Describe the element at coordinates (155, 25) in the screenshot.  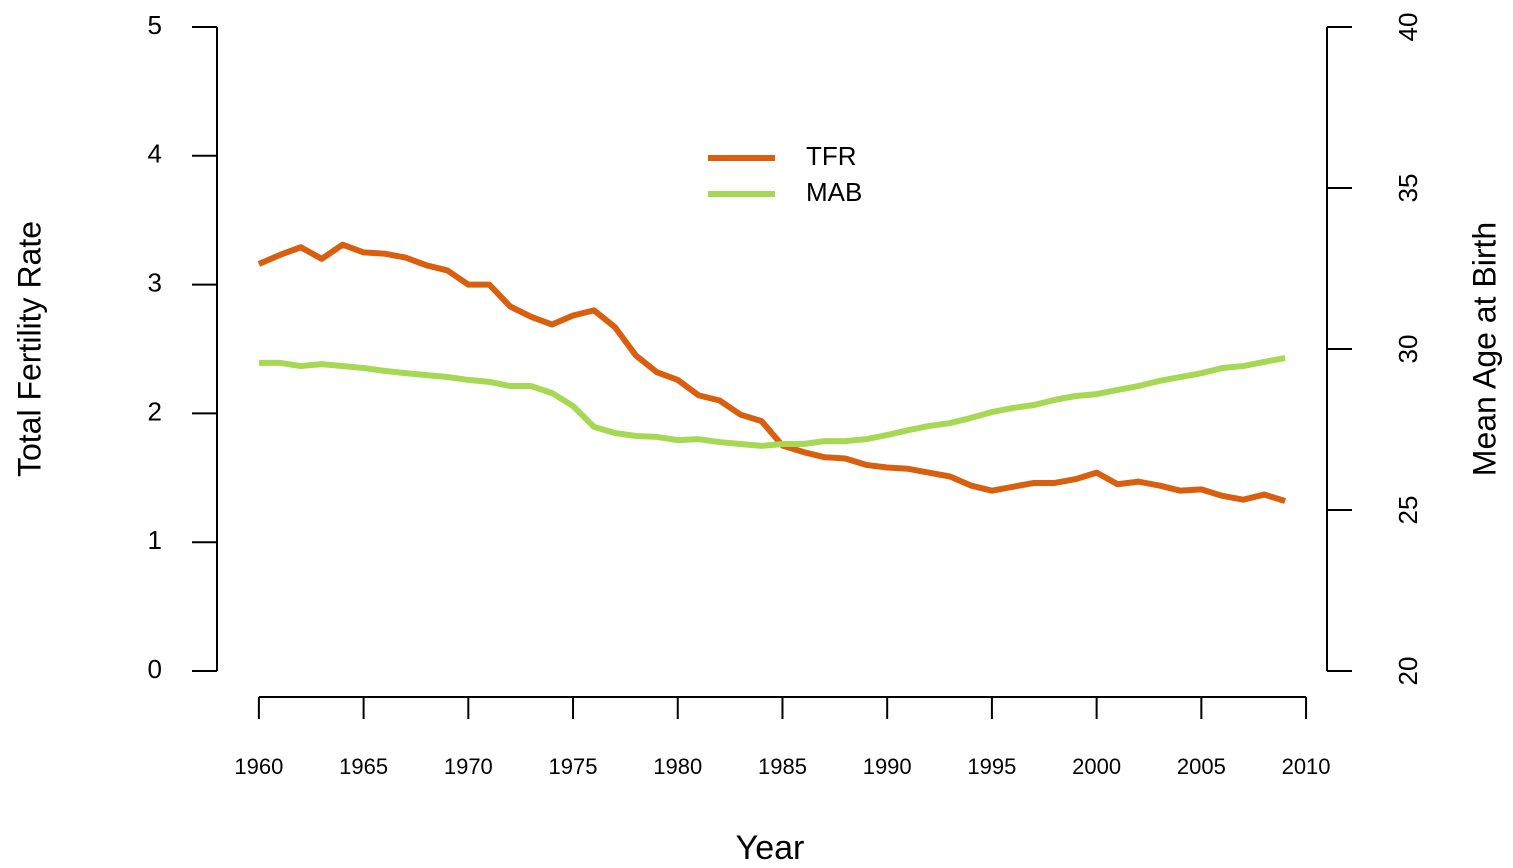
I see `y-tick-label: 5` at that location.